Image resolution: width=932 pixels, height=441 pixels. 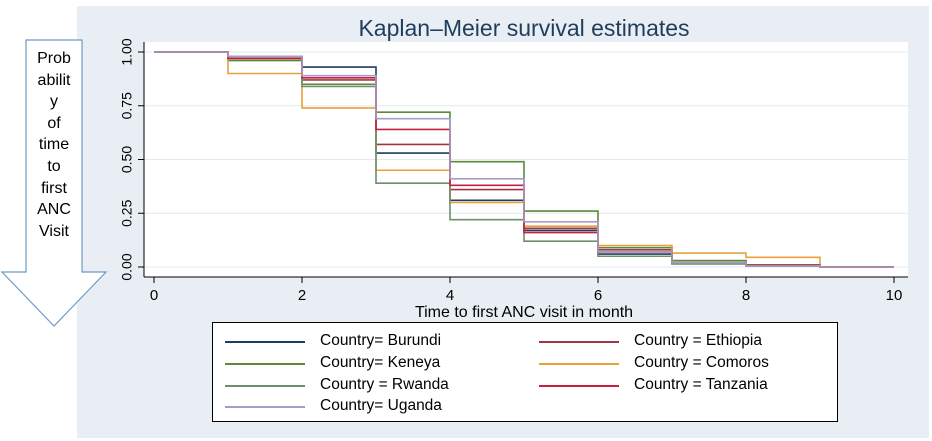 I want to click on y-tick-label: 0.50, so click(x=127, y=159).